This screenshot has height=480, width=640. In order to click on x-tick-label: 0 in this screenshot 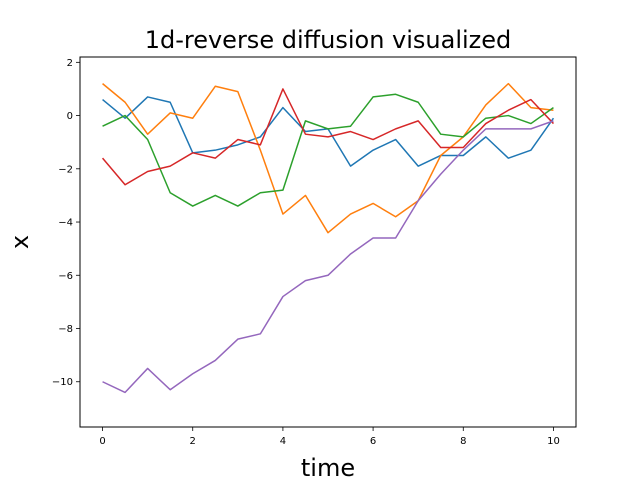, I will do `click(102, 441)`.